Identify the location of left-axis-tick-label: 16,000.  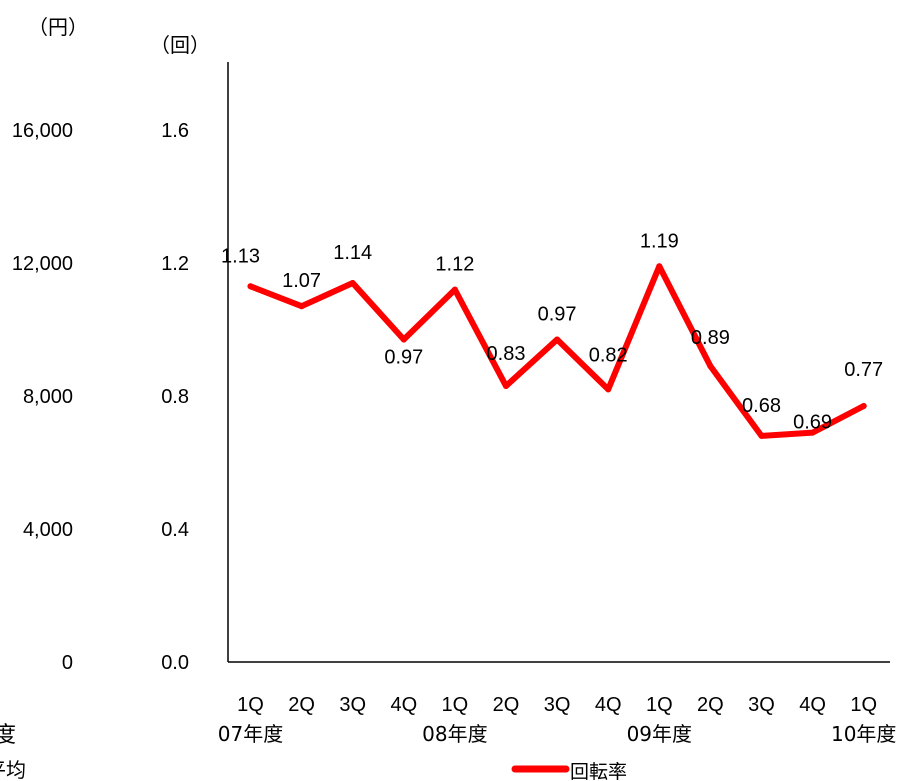
(42, 131).